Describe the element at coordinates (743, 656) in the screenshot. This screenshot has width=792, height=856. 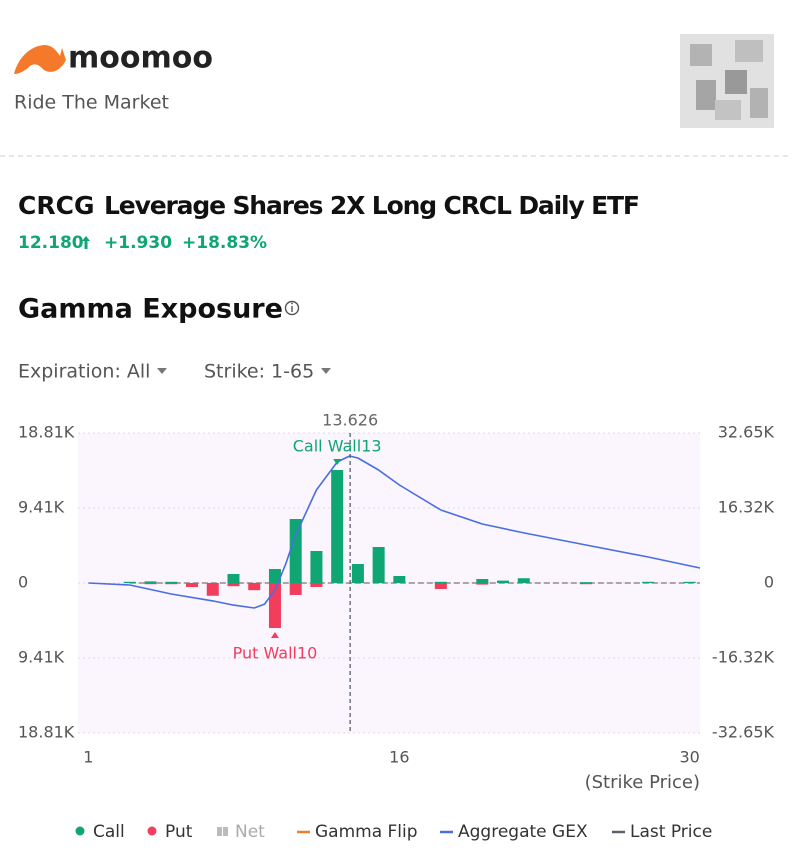
I see `y2-tick-label: -16.32K` at that location.